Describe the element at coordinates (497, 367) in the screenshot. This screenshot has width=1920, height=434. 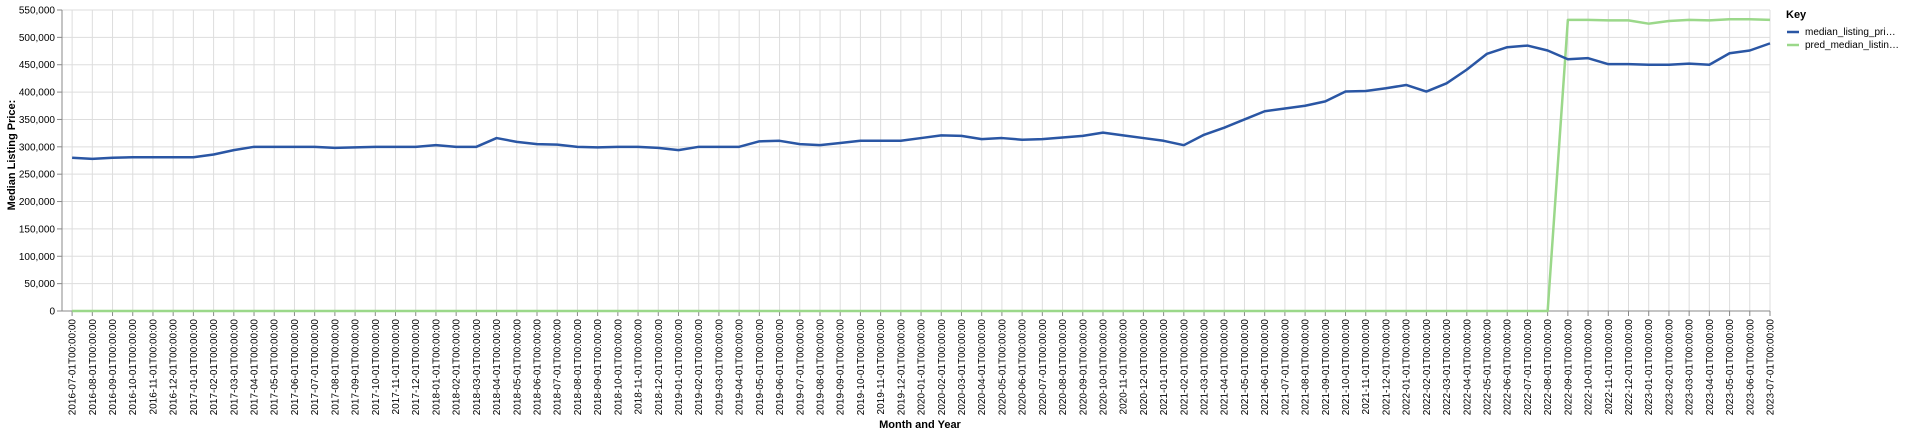
I see `x-tick-label: 2018-04-01T00:00:00` at that location.